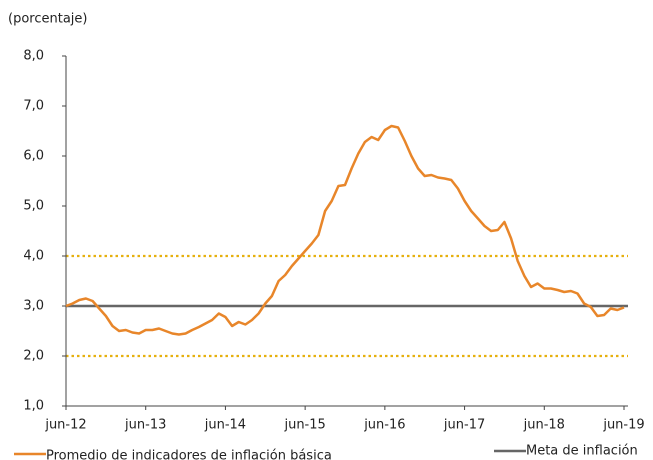 This screenshot has width=653, height=460. Describe the element at coordinates (65, 425) in the screenshot. I see `x-tick-label: jun-12` at that location.